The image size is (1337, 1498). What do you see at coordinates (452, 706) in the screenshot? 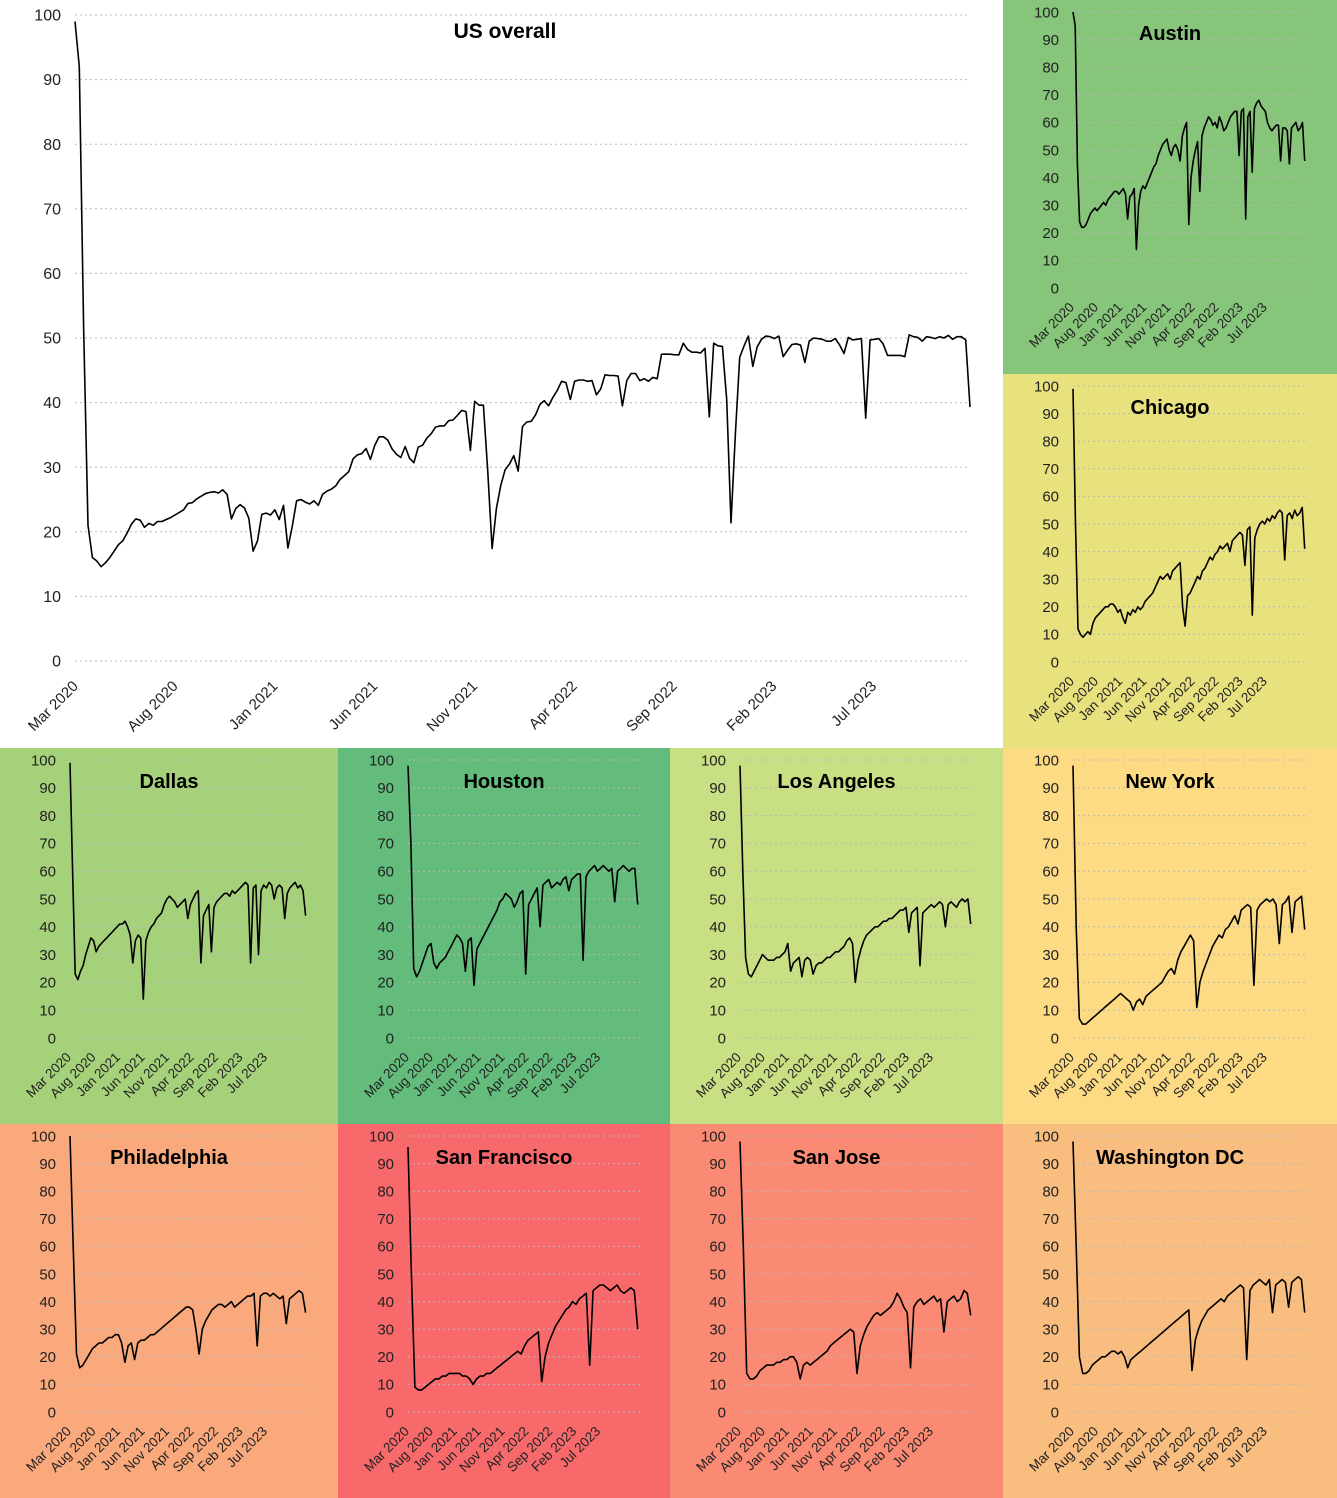
I see `x-tick-label-nov-2021: Nov 2021` at bounding box center [452, 706].